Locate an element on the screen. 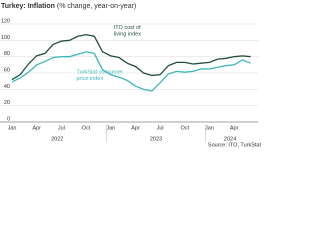  y-tick-label: 20 is located at coordinates (7, 103).